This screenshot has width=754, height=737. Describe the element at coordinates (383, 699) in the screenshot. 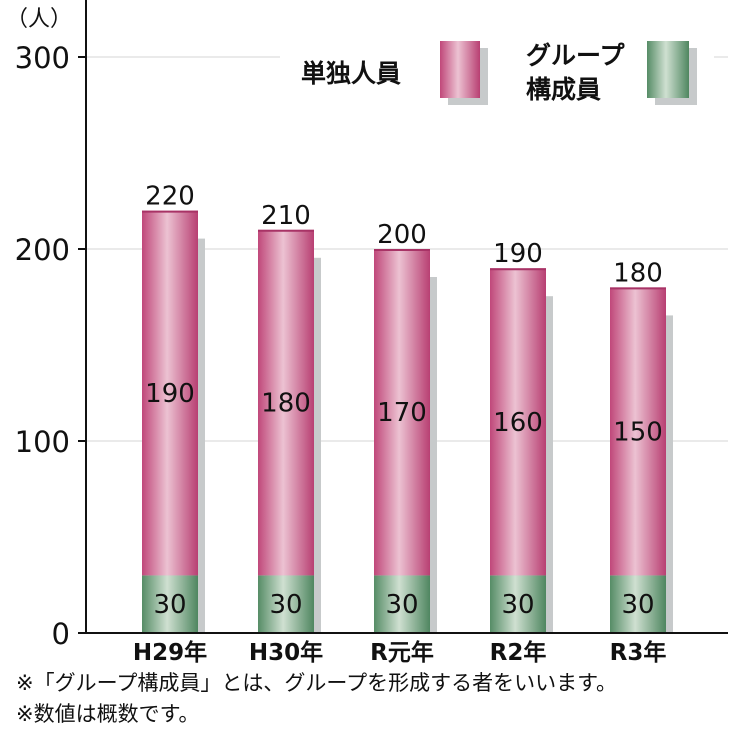

I see `footnotes: ※「グループ構成員」とは、グループを形成する者をいいます。 ※数値は概数です。` at that location.